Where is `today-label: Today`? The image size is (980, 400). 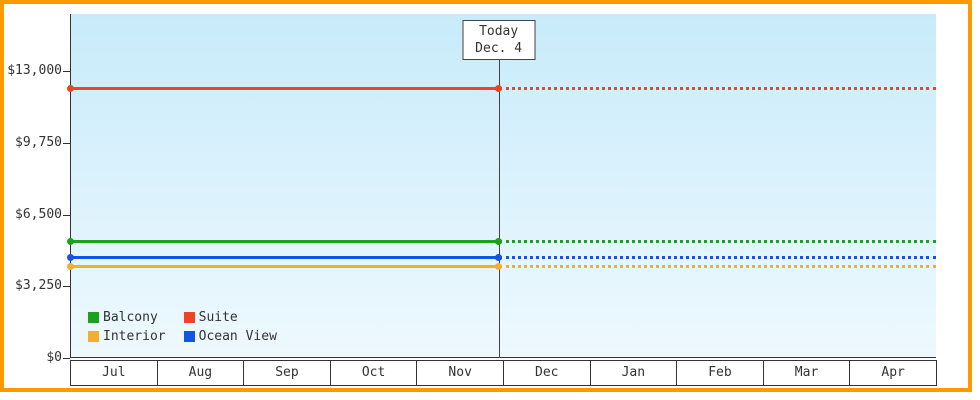 today-label: Today is located at coordinates (499, 31).